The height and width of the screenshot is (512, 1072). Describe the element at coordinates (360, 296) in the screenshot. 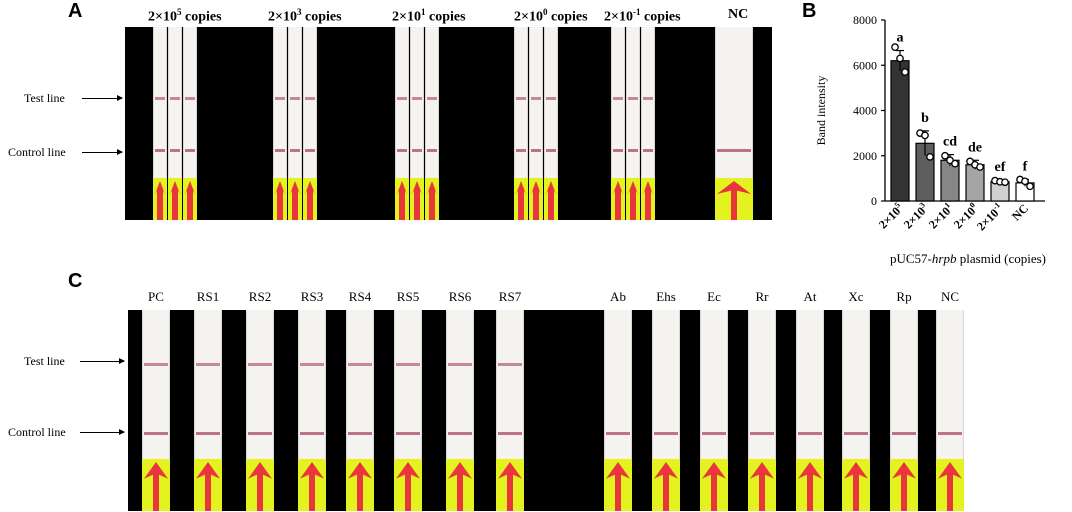

I see `strip-label-rs4: RS4` at that location.